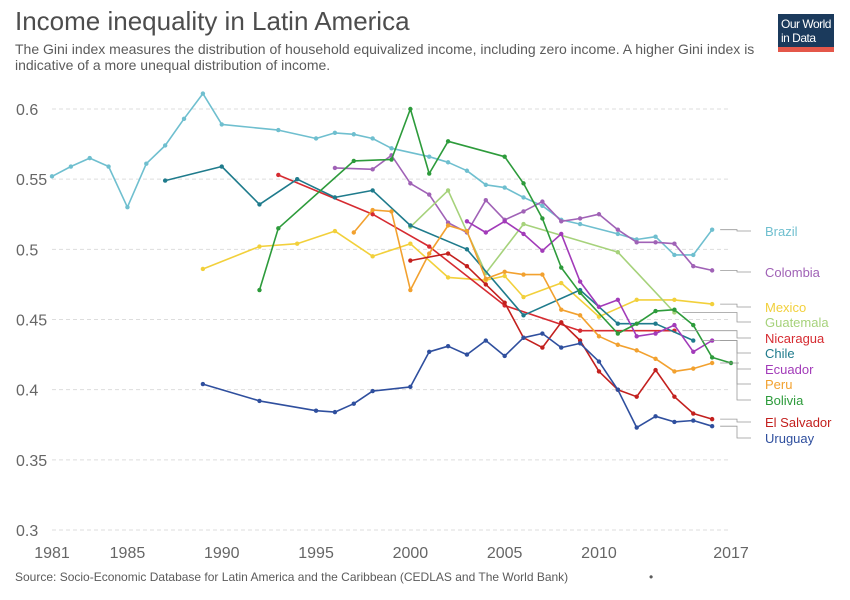 The height and width of the screenshot is (600, 850). What do you see at coordinates (785, 307) in the screenshot?
I see `legend-label-mexico: Mexico` at bounding box center [785, 307].